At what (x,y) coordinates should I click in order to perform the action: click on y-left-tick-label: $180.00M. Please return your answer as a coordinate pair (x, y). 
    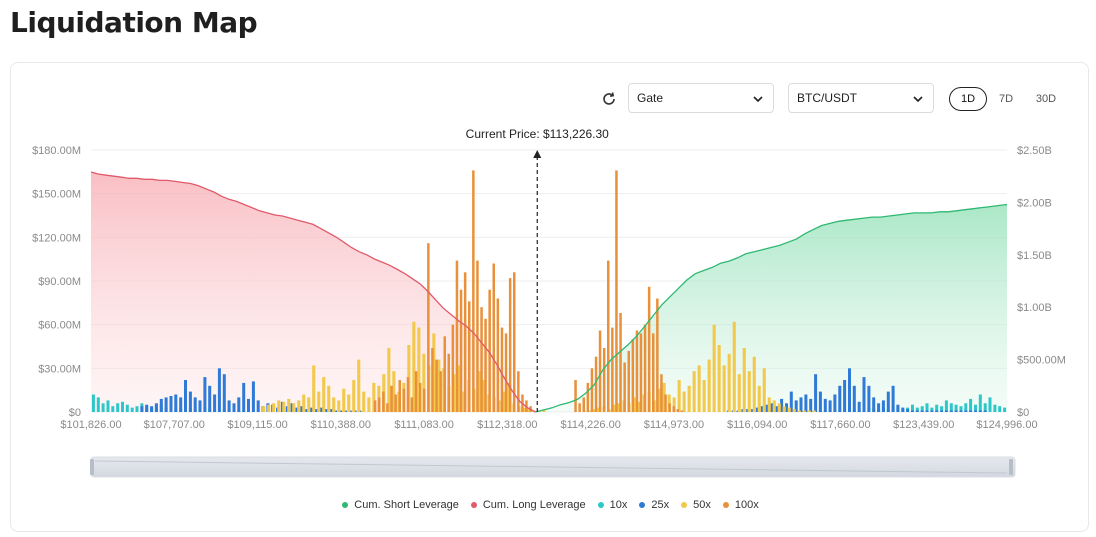
    Looking at the image, I should click on (56, 151).